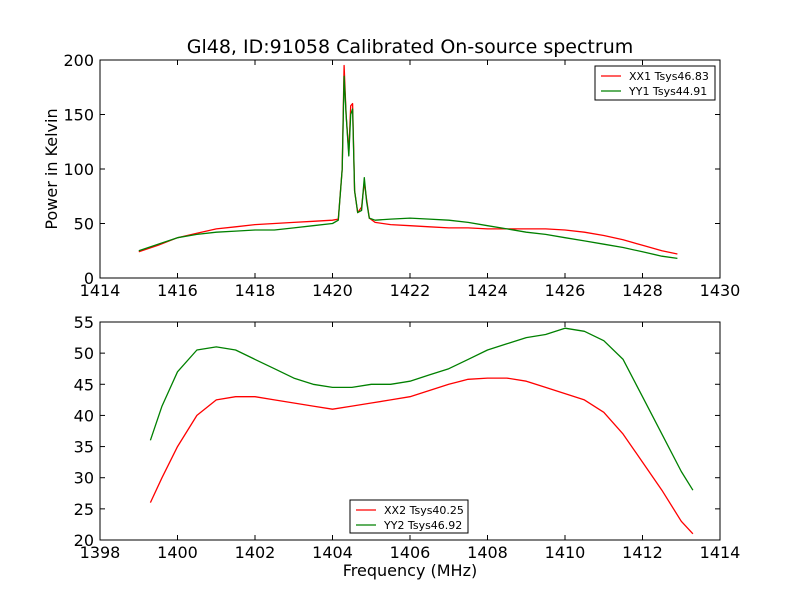 This screenshot has height=605, width=800. I want to click on bottom-legend-label-xx: XX2 Tsys40.25, so click(424, 510).